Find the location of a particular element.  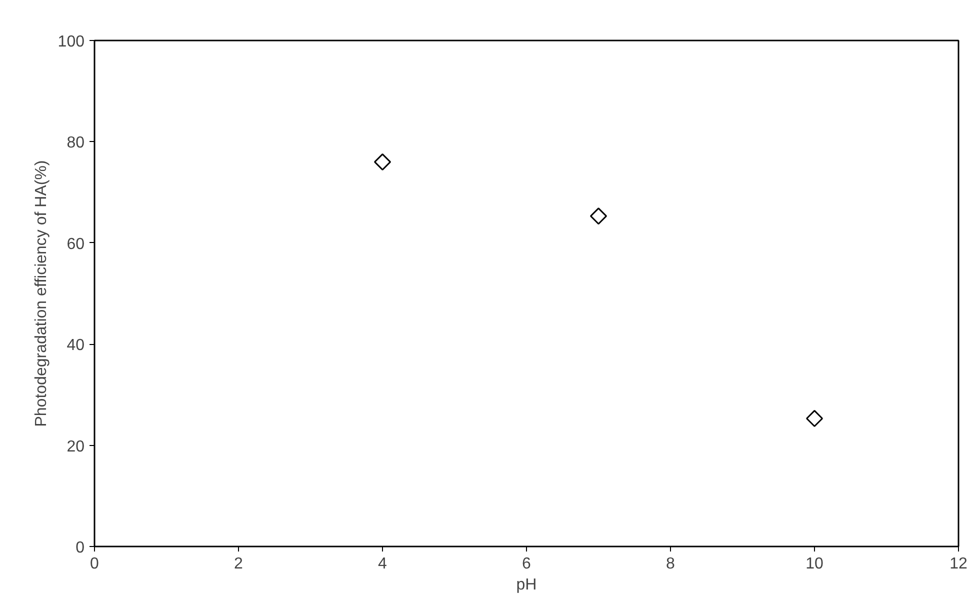

y-tick-label: 40 is located at coordinates (75, 345).